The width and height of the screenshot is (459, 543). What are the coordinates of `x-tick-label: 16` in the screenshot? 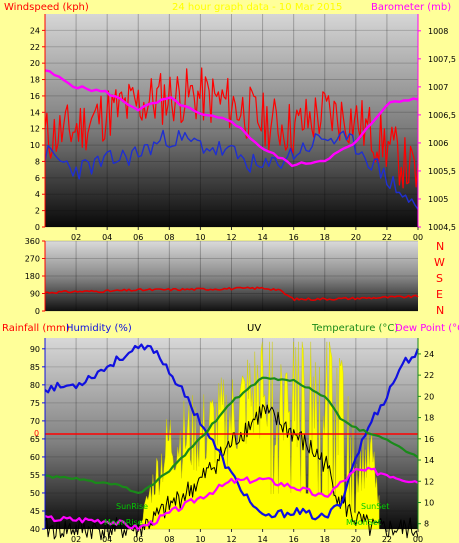 It's located at (294, 237).